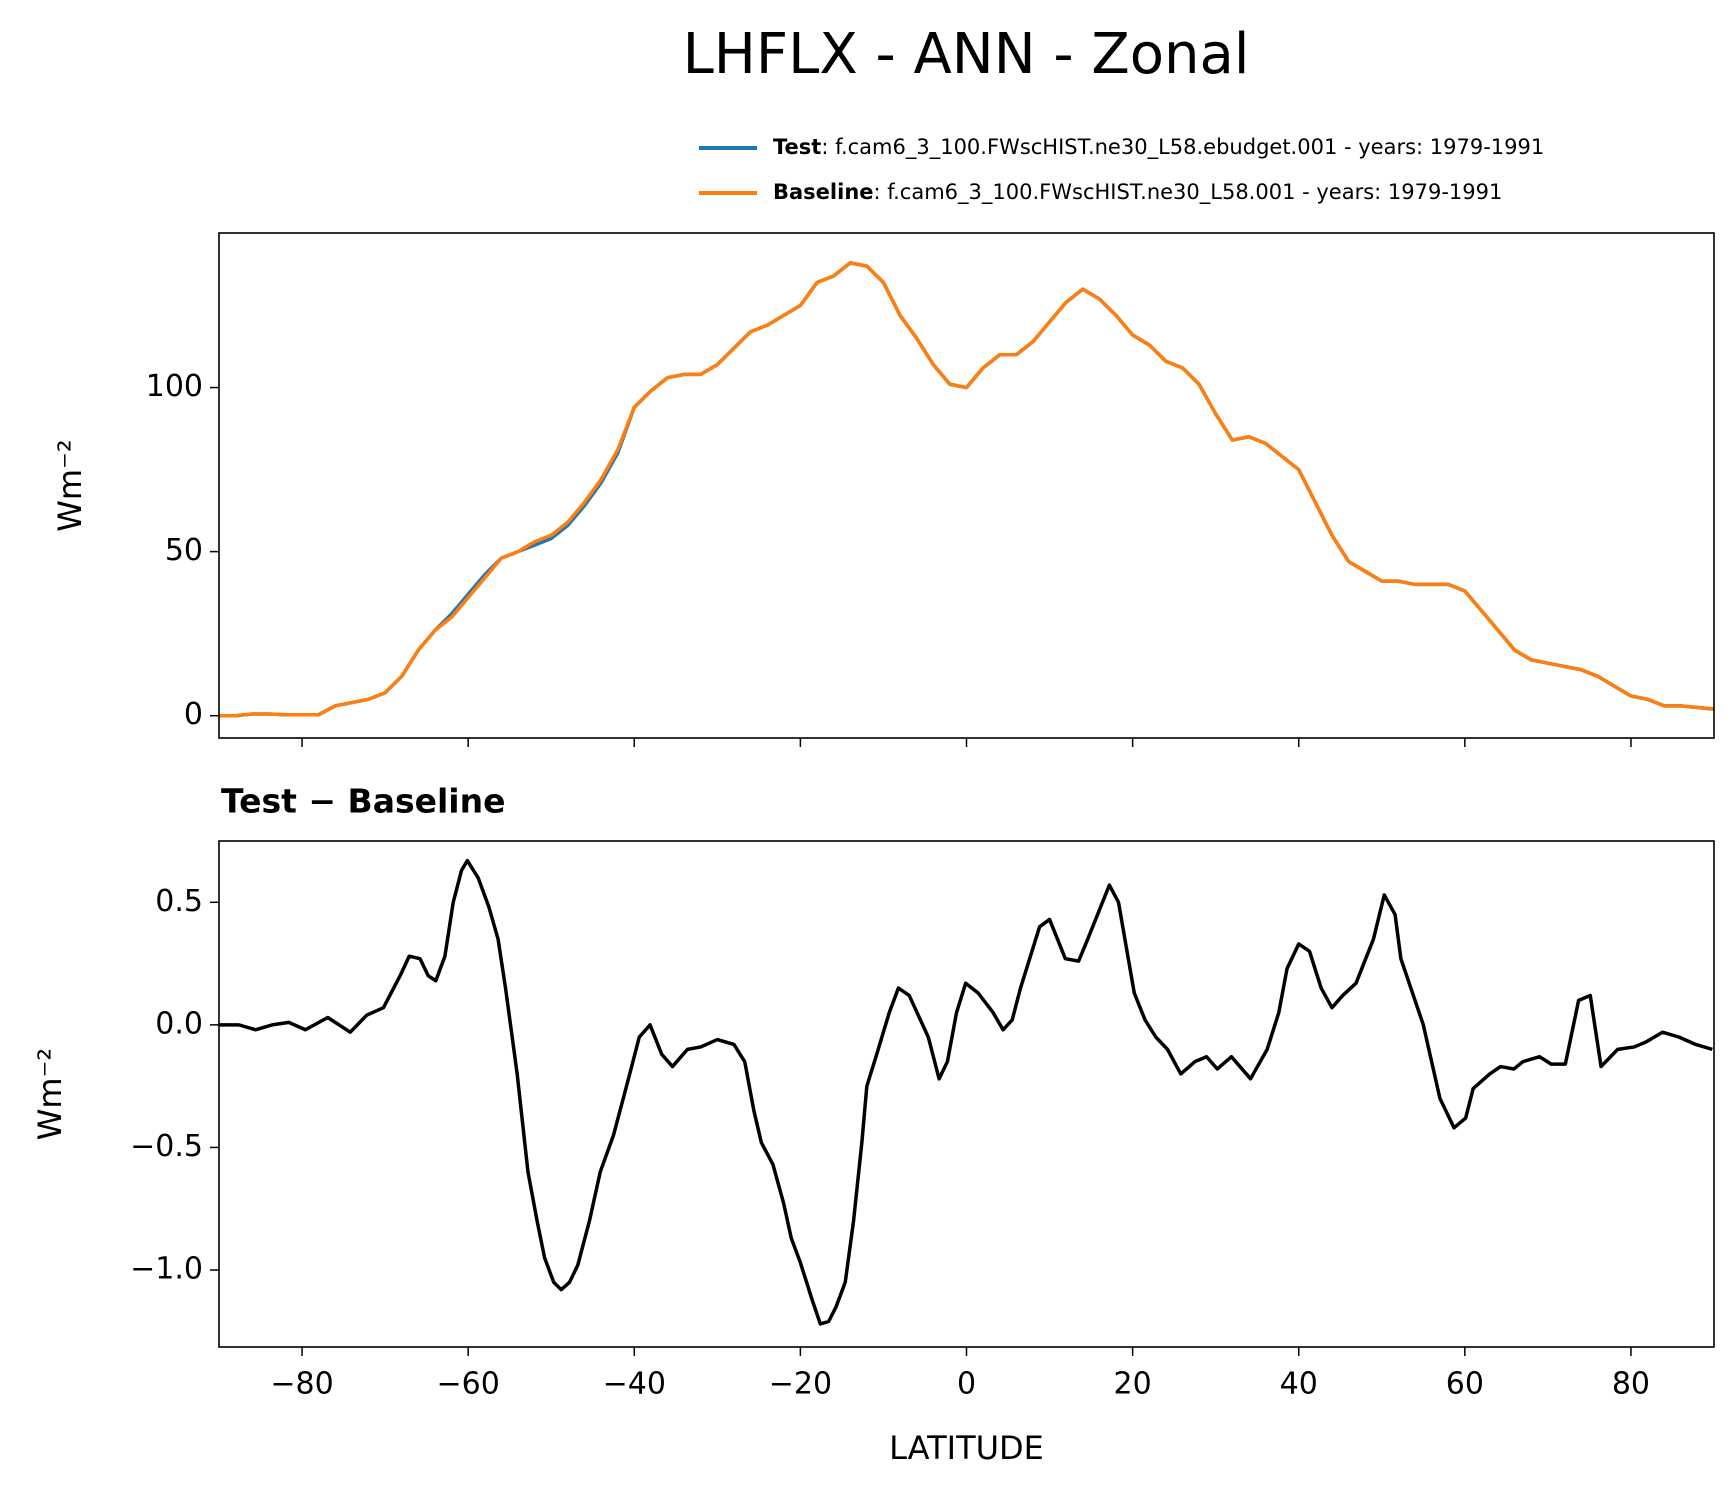  What do you see at coordinates (301, 1384) in the screenshot?
I see `x-tick-label: −80` at bounding box center [301, 1384].